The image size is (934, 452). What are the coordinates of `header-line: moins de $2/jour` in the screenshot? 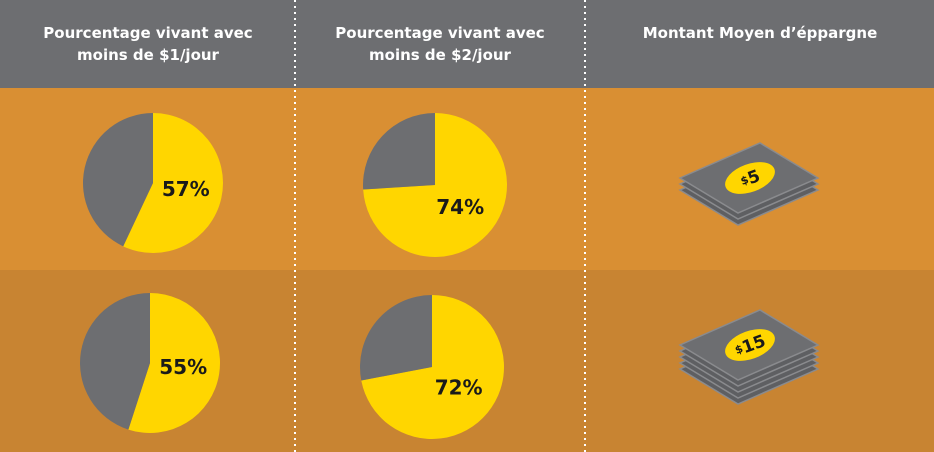 It's located at (440, 55).